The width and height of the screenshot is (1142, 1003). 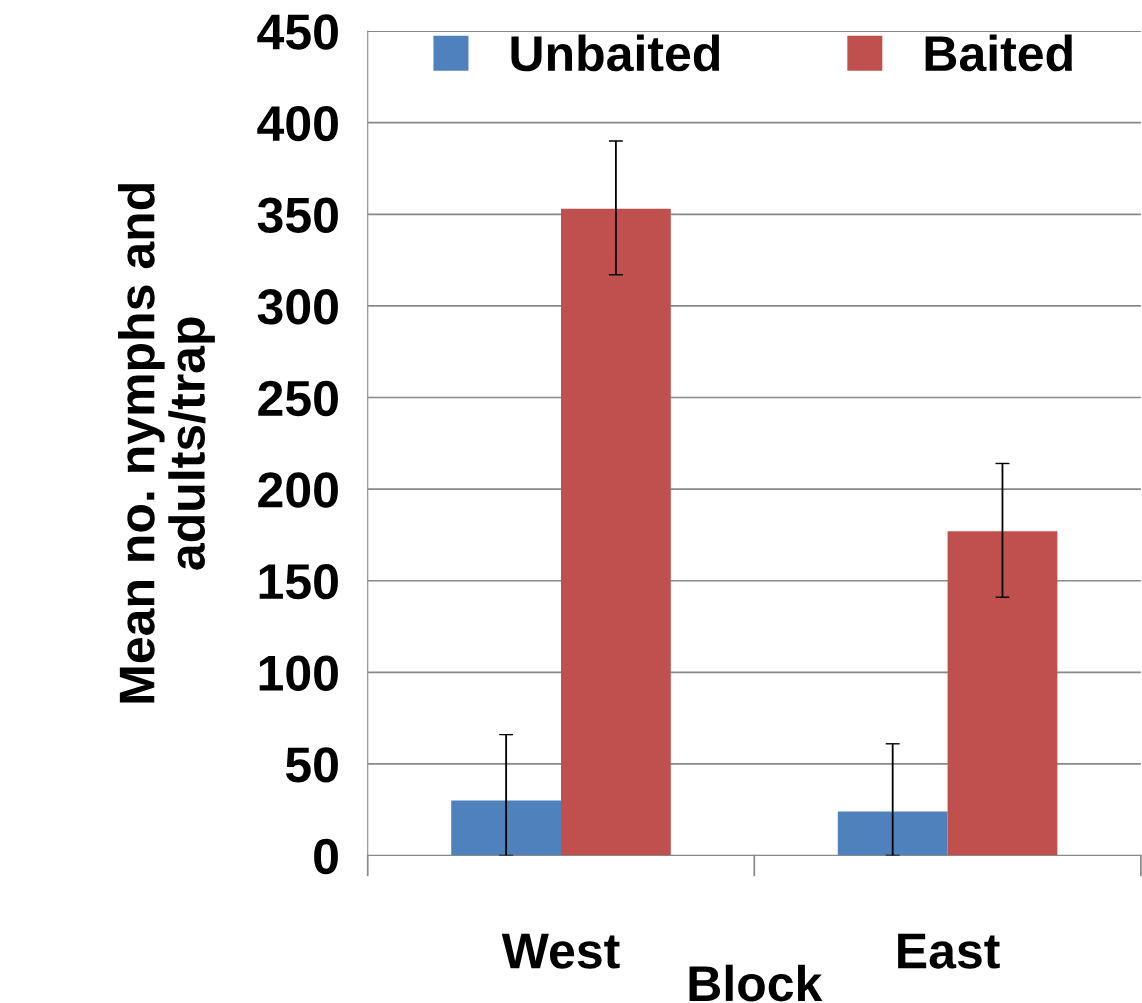 I want to click on y-tick-label: 50, so click(x=311, y=765).